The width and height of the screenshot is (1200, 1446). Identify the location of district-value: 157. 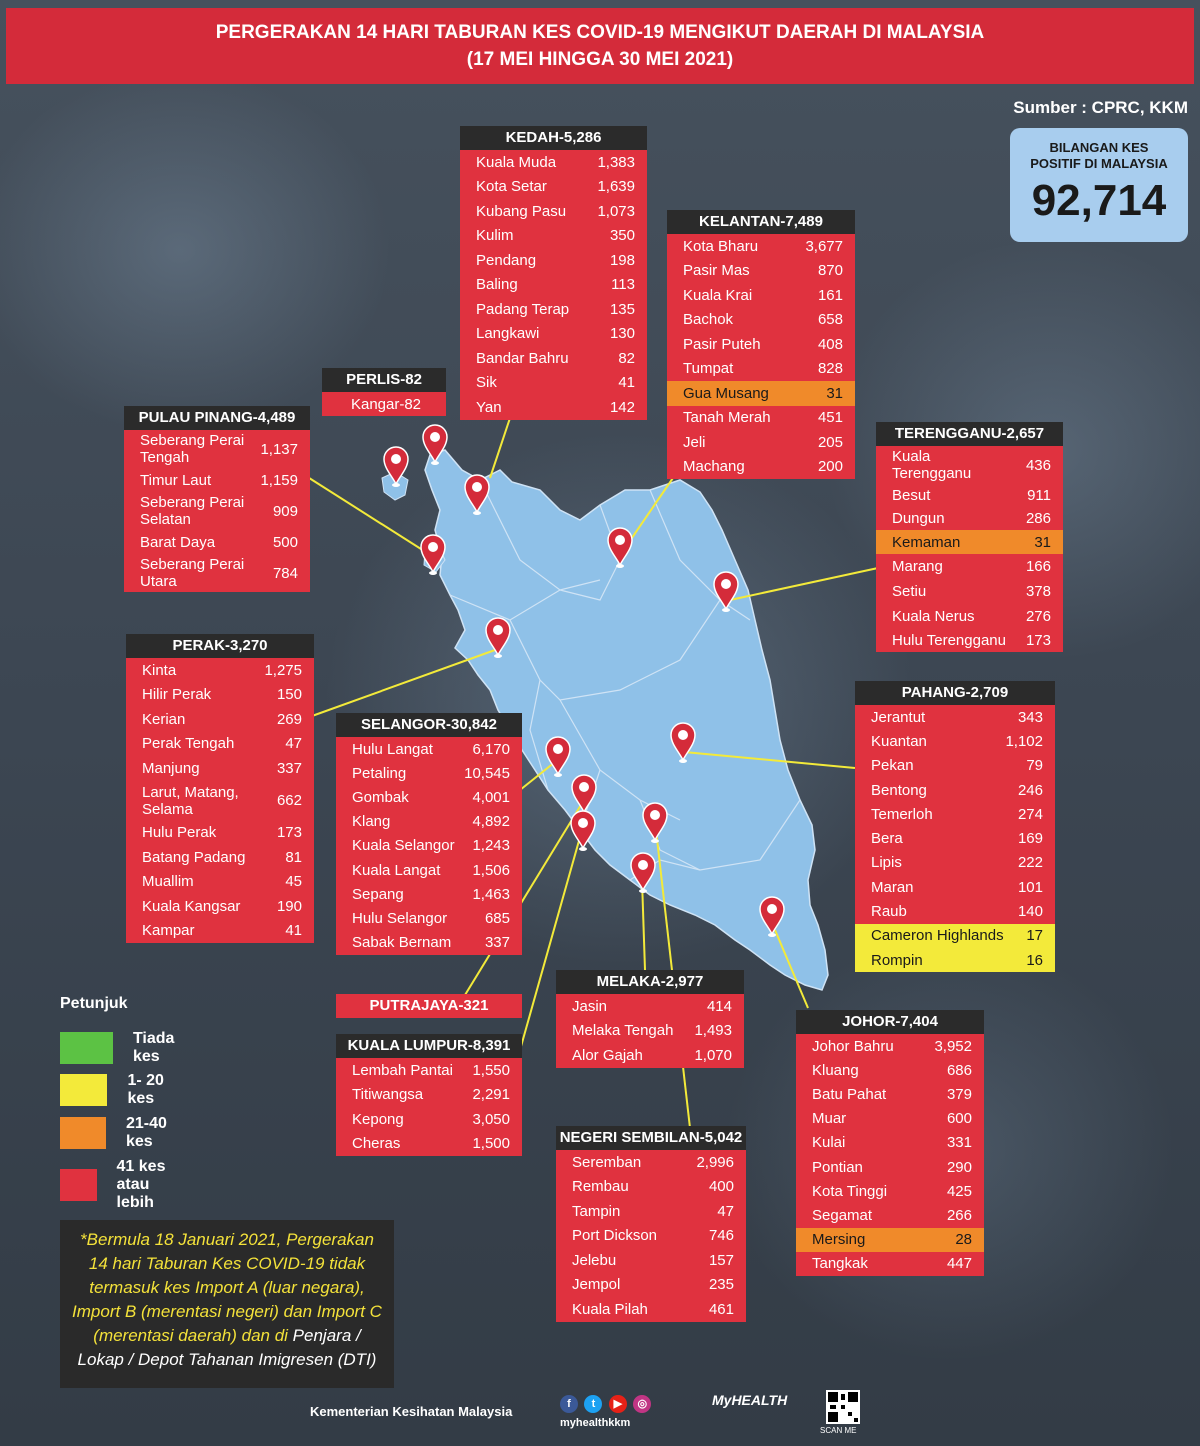
(721, 1260).